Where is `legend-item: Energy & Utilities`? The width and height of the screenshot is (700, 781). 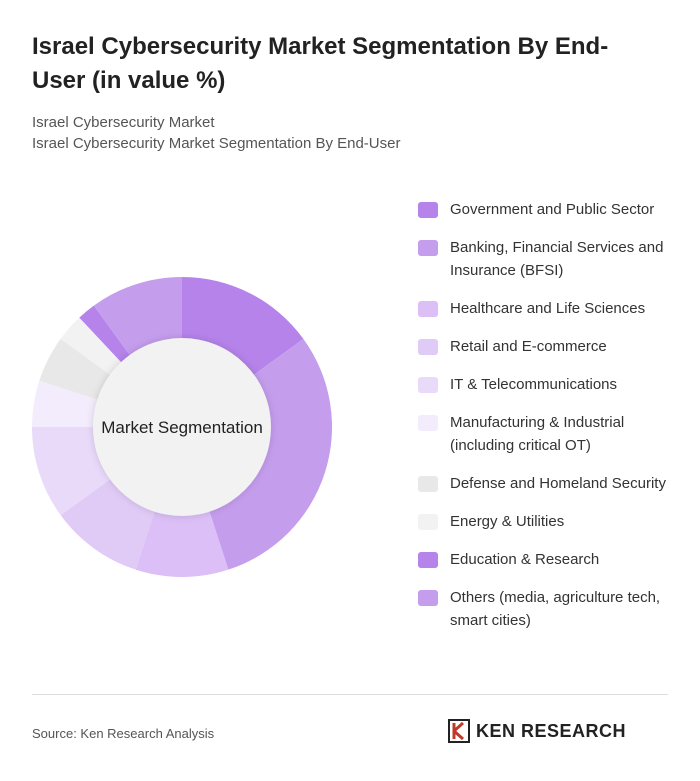 legend-item: Energy & Utilities is located at coordinates (548, 521).